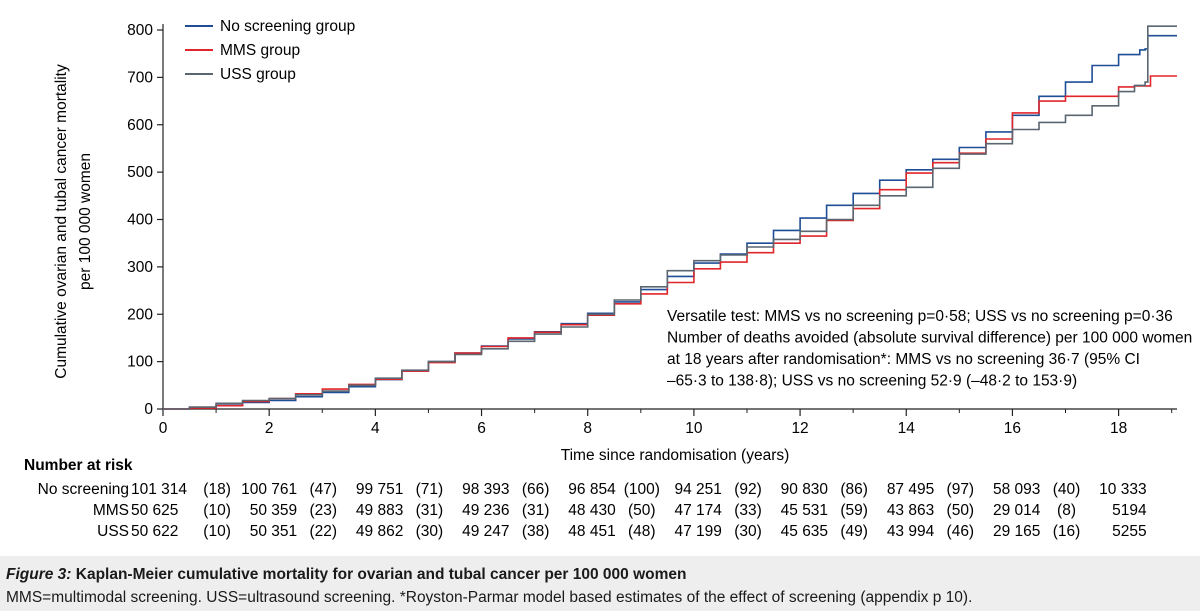  I want to click on y-axis-label-line-2: per 100 000 women, so click(85, 221).